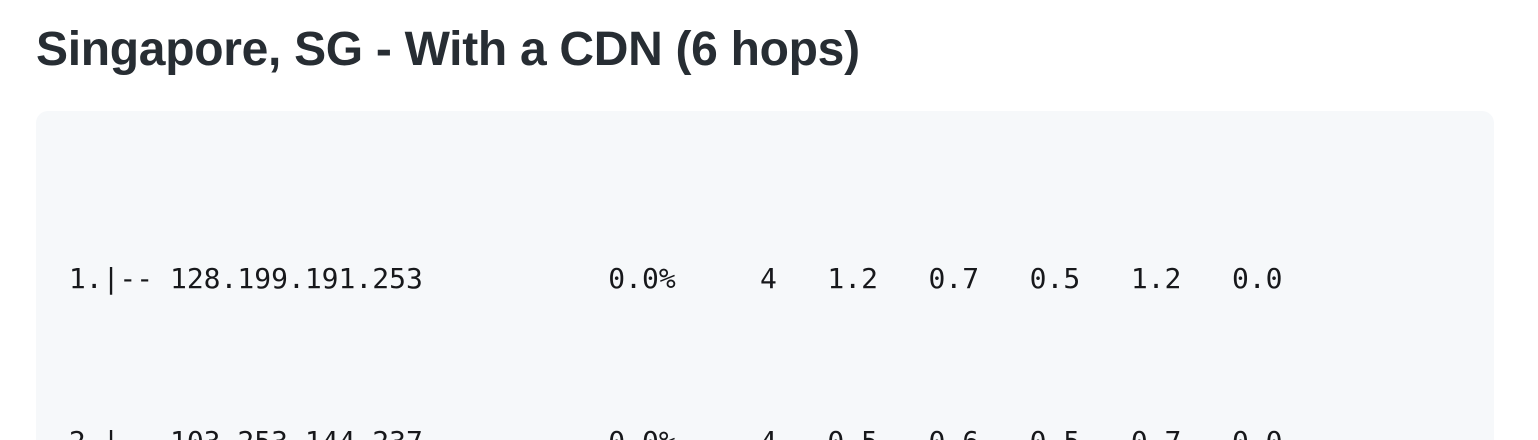 The height and width of the screenshot is (440, 1538). I want to click on avg-ms: 0.6, so click(929, 431).